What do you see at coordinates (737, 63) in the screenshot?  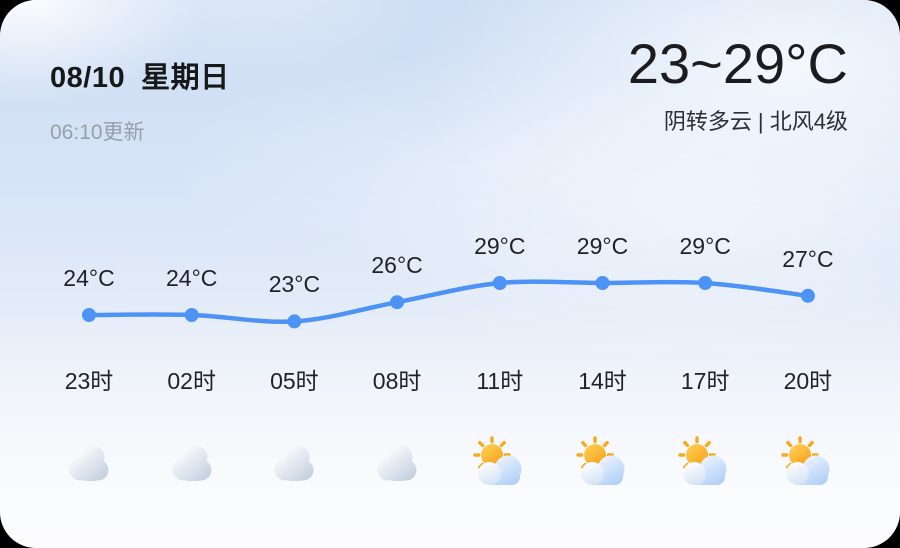 I see `temp-range: 23~29°C` at bounding box center [737, 63].